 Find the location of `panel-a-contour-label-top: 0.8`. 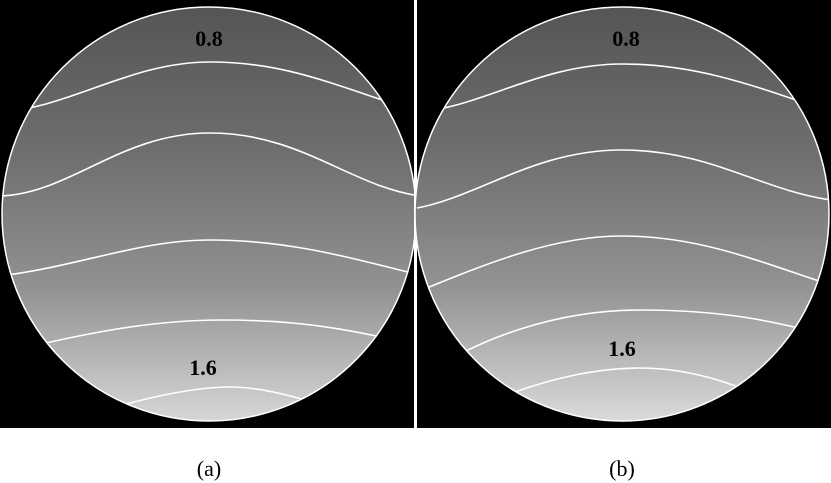

panel-a-contour-label-top: 0.8 is located at coordinates (209, 38).